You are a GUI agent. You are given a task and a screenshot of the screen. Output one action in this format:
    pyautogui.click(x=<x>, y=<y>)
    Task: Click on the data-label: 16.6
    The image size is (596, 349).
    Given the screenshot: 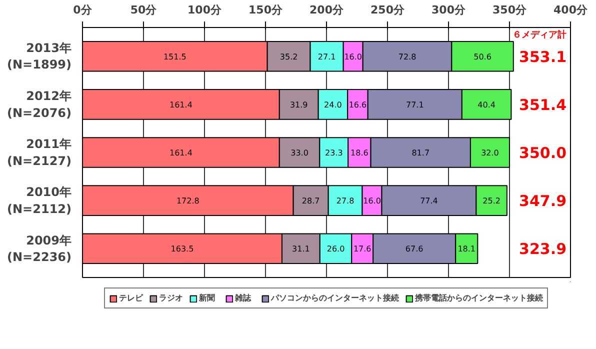 What is the action you would take?
    pyautogui.click(x=357, y=105)
    